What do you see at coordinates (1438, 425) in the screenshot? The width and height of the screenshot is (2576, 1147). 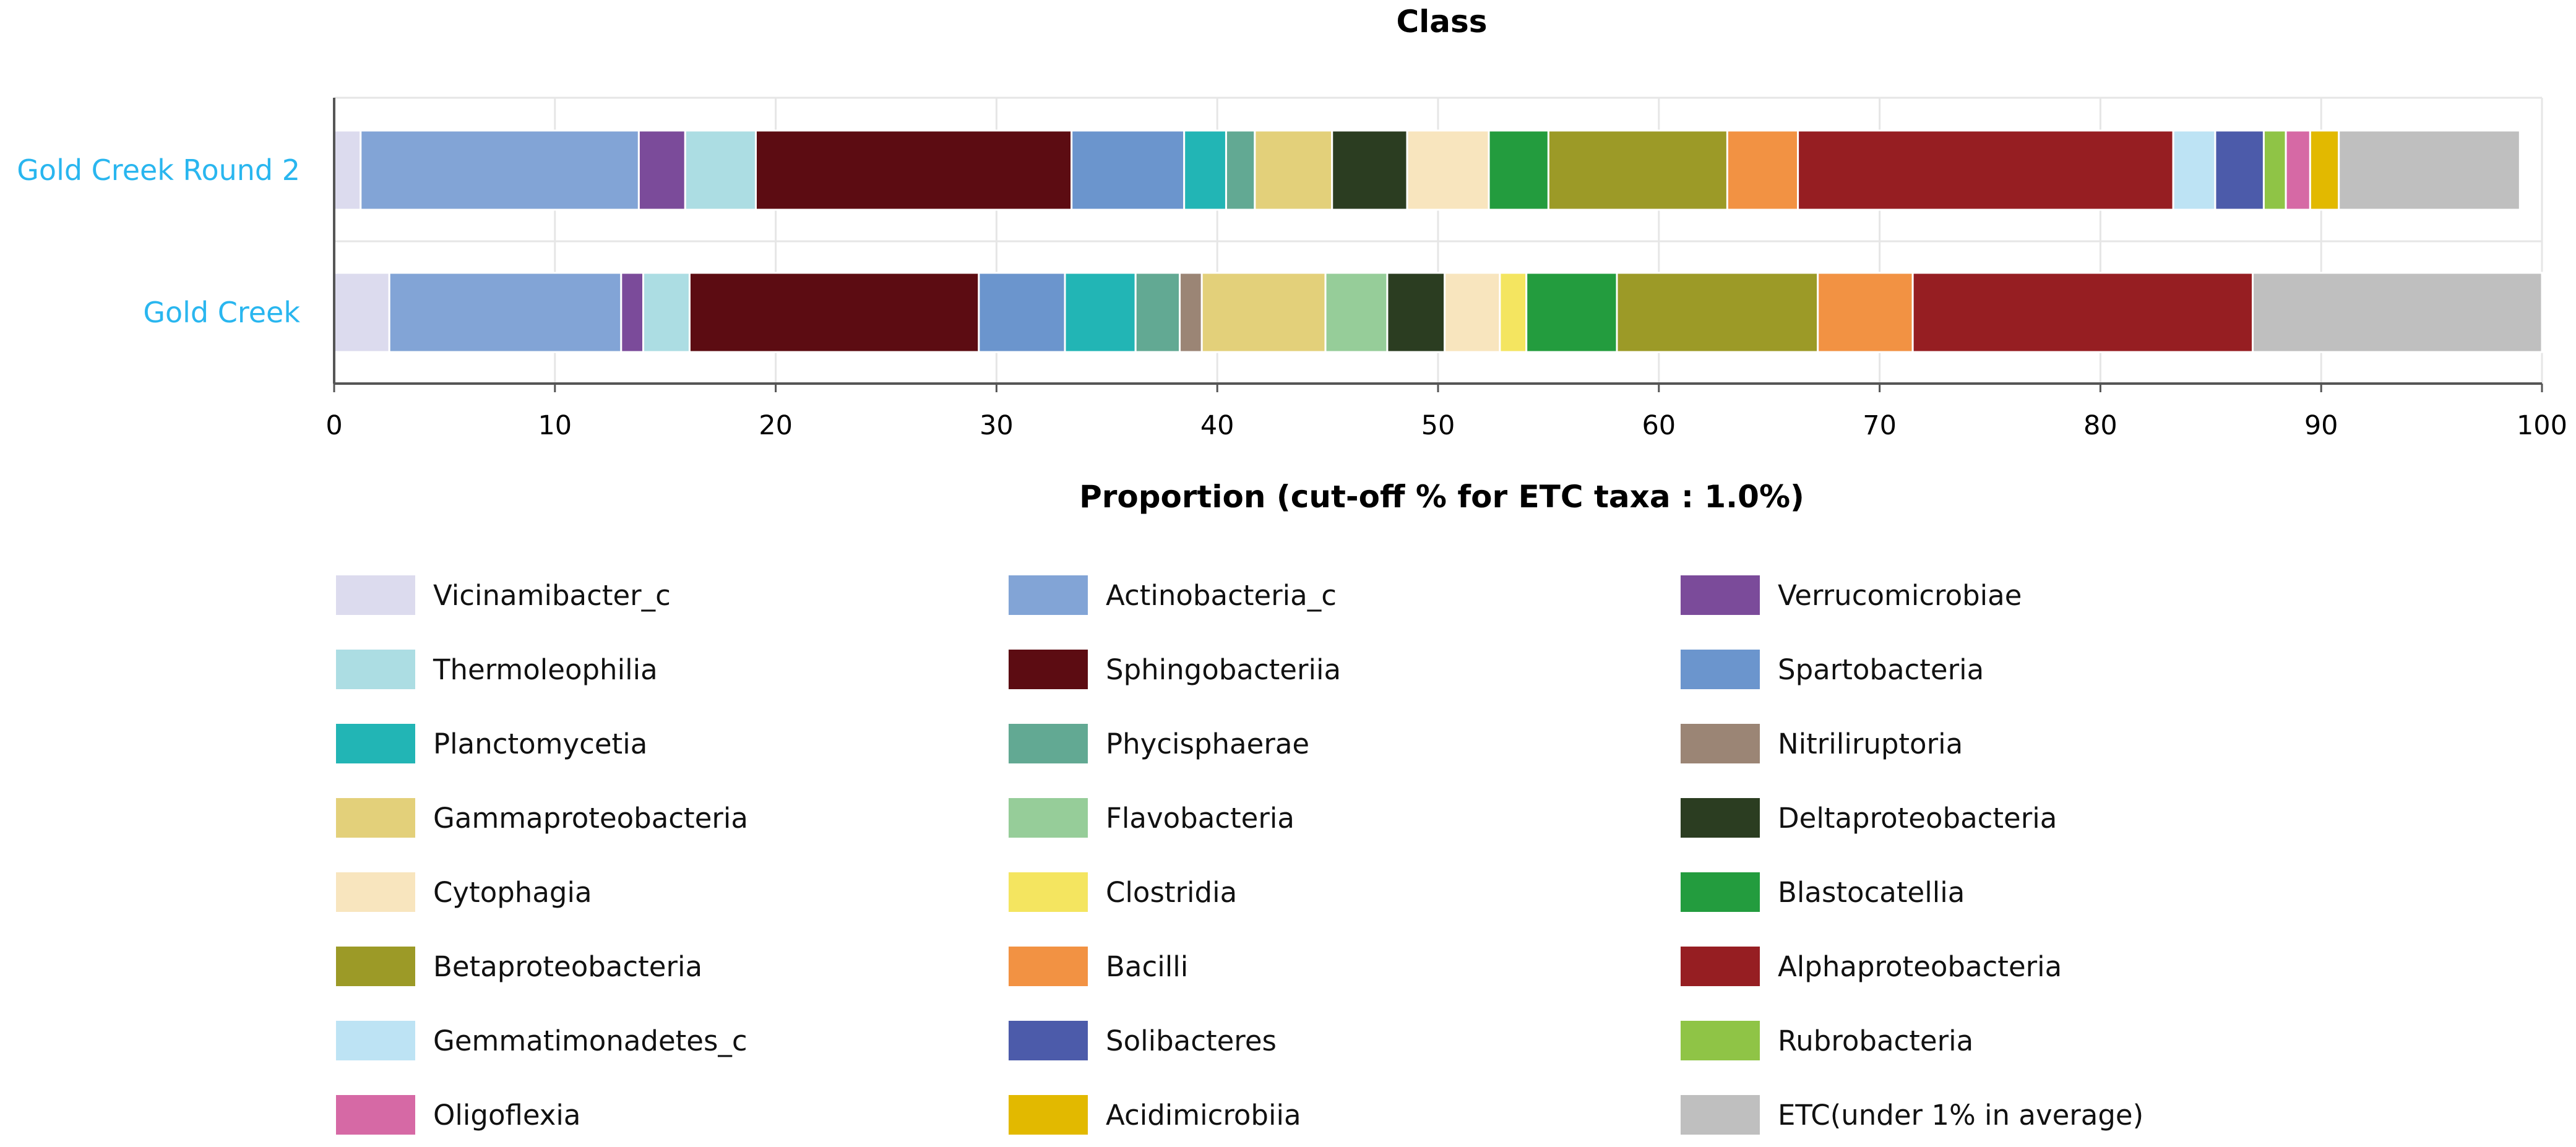 I see `x-tick-label-5: 50` at bounding box center [1438, 425].